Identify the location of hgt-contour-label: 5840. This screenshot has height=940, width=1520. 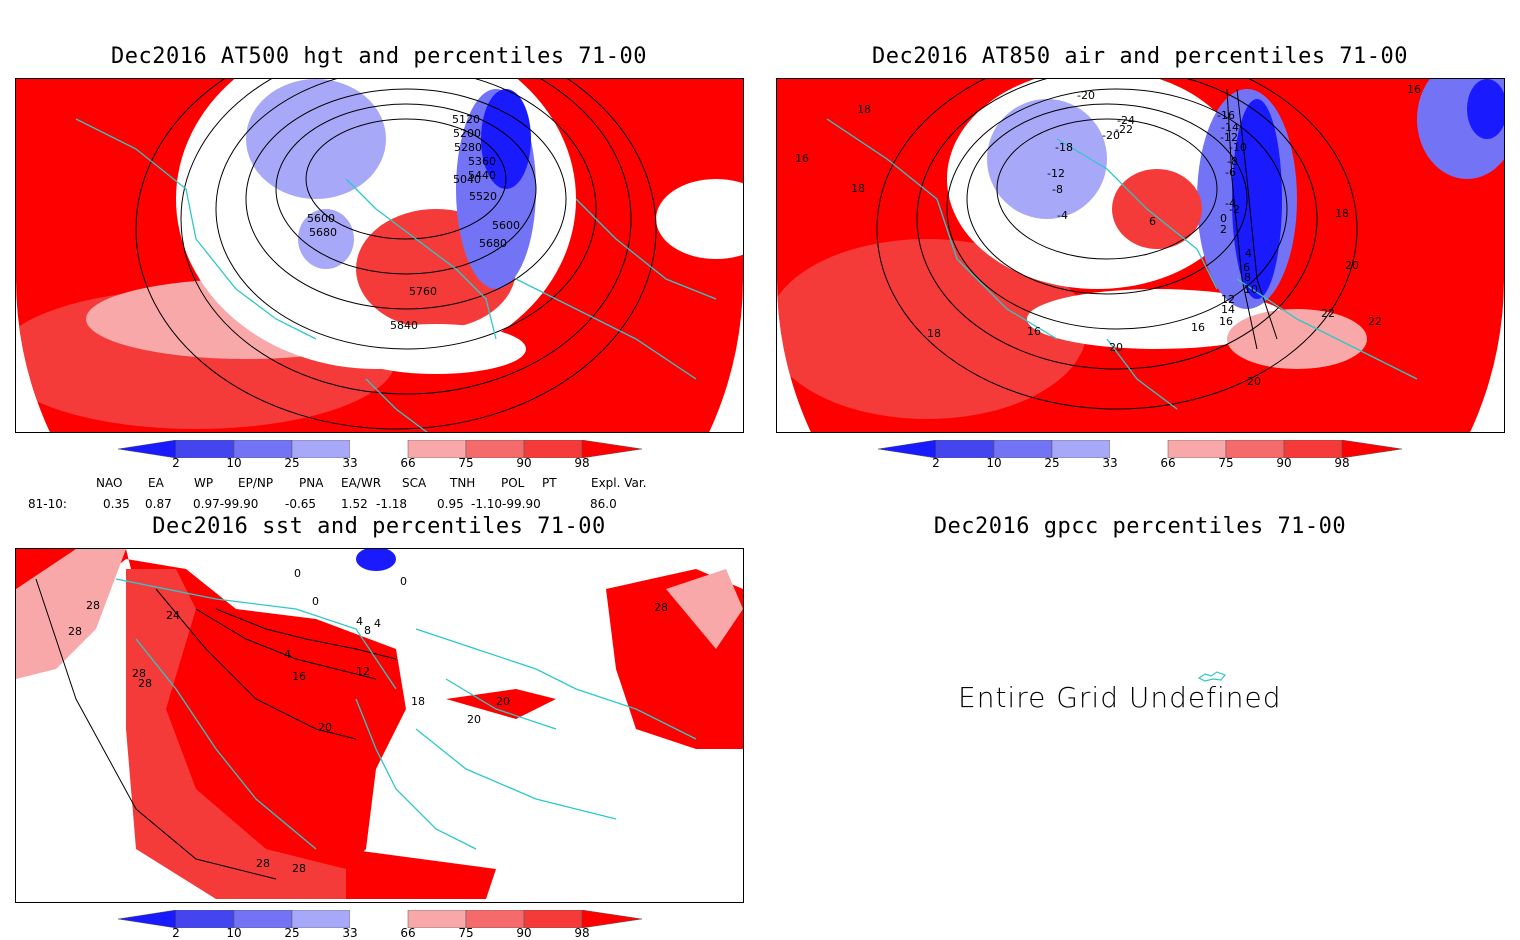
(404, 325).